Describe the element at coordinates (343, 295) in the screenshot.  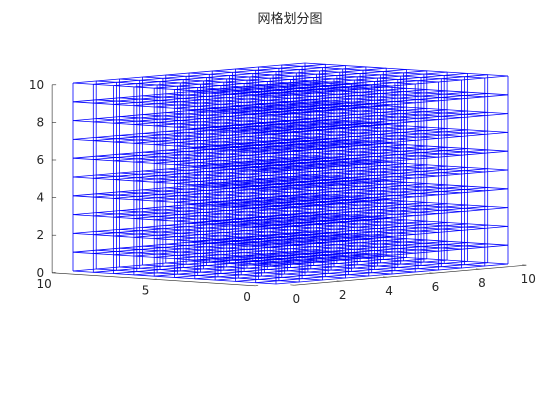
I see `x-tick-label: 2` at that location.